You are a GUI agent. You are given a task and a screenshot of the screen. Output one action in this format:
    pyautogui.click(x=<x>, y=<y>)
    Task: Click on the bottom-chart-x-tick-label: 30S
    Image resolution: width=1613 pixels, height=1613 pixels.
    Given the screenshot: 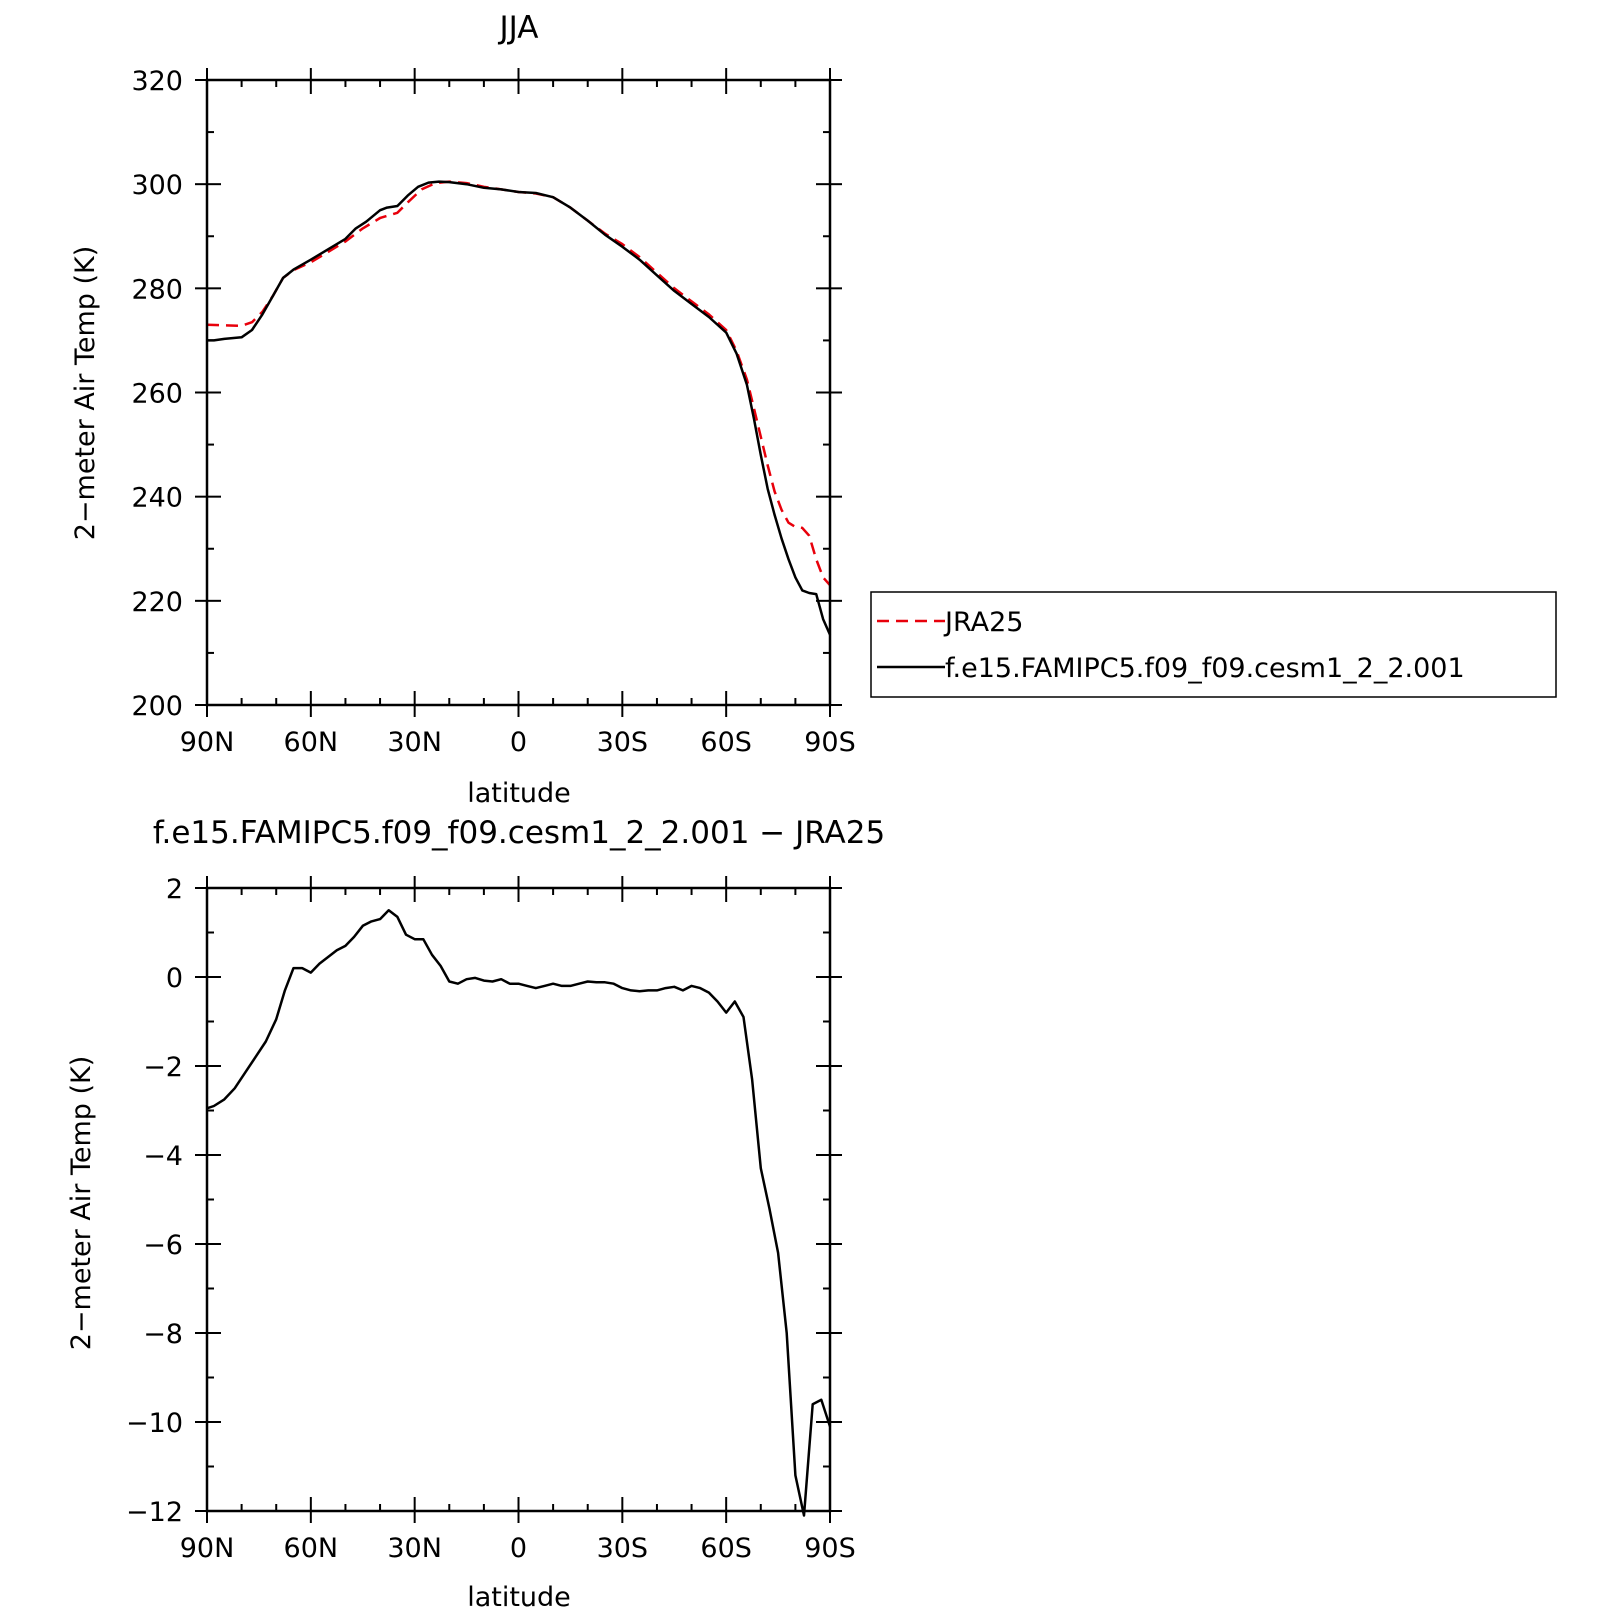 What is the action you would take?
    pyautogui.click(x=623, y=1548)
    